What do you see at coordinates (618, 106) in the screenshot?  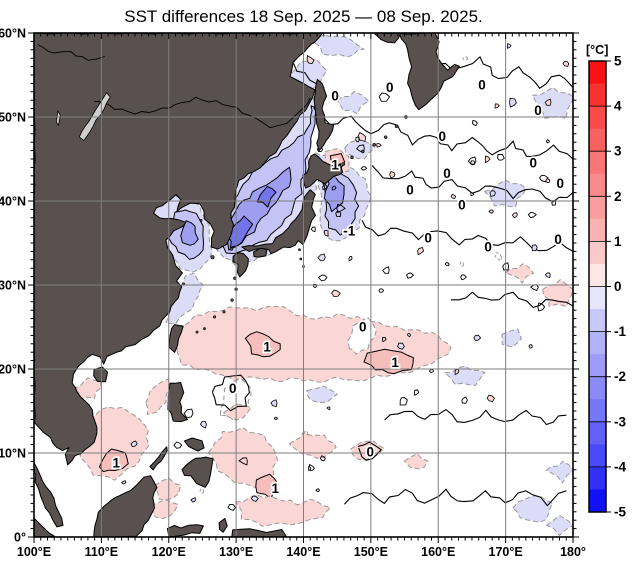 I see `colorbar-tick-label: 4` at bounding box center [618, 106].